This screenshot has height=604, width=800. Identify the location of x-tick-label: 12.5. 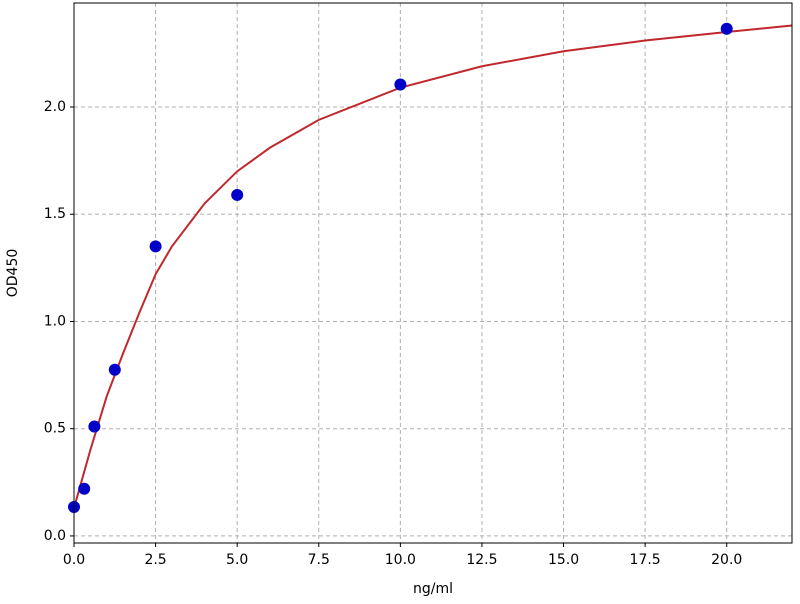
(481, 560).